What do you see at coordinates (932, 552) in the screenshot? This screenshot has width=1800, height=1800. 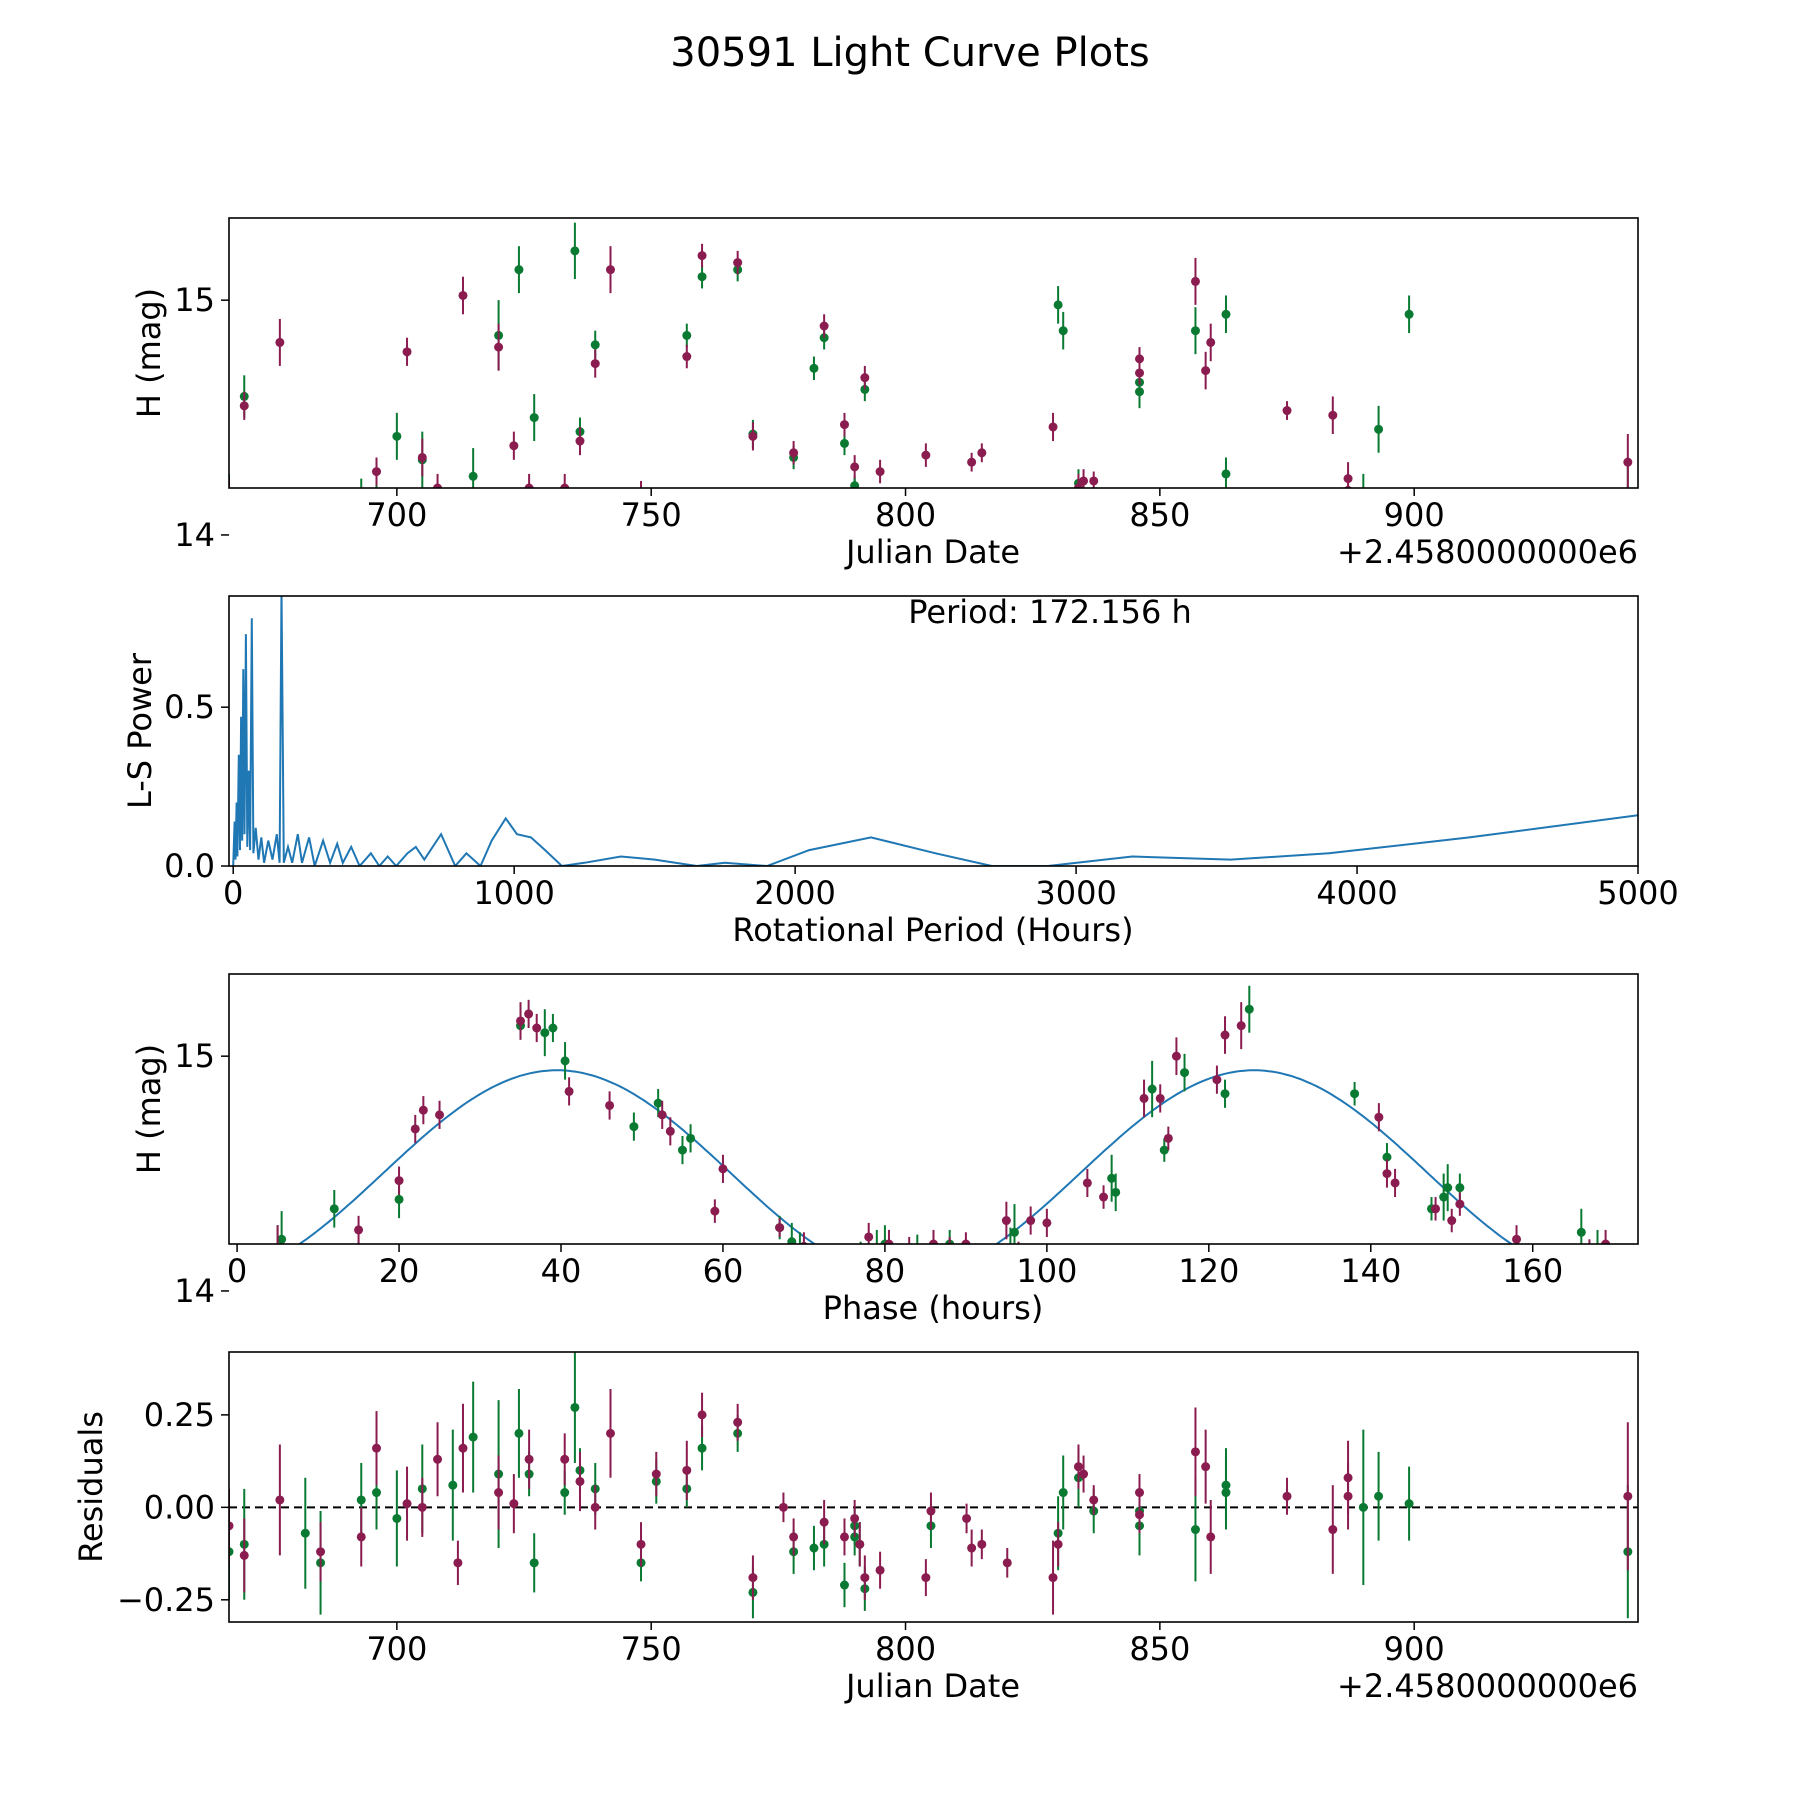 I see `light-curve-xlabel: Julian Date` at bounding box center [932, 552].